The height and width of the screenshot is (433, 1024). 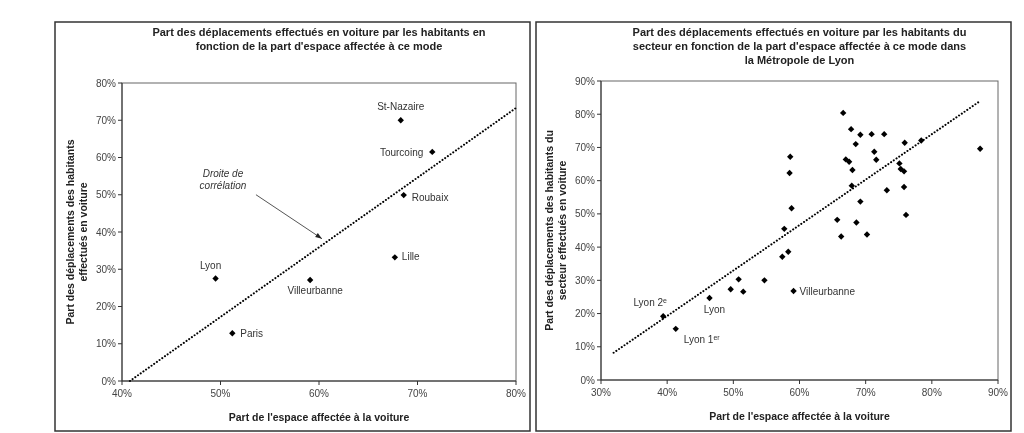 I want to click on annotation: Tourcoing, so click(x=401, y=152).